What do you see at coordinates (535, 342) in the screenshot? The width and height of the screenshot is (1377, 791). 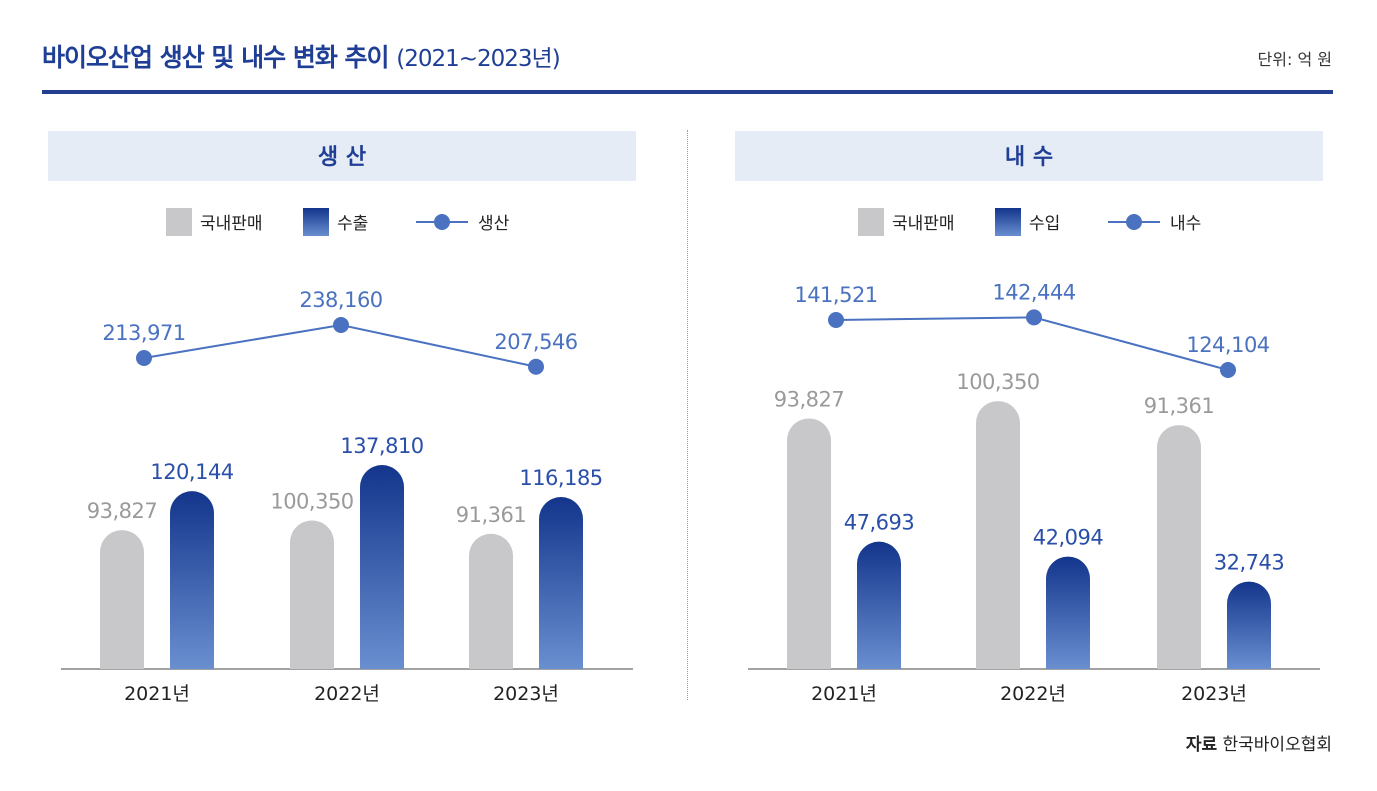 I see `line-value-label: 207,546` at bounding box center [535, 342].